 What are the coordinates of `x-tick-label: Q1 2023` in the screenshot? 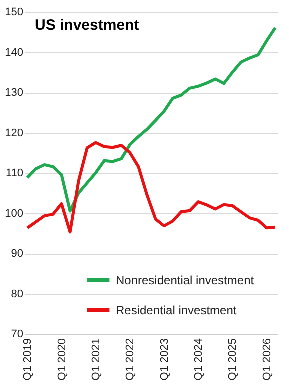 It's located at (164, 359).